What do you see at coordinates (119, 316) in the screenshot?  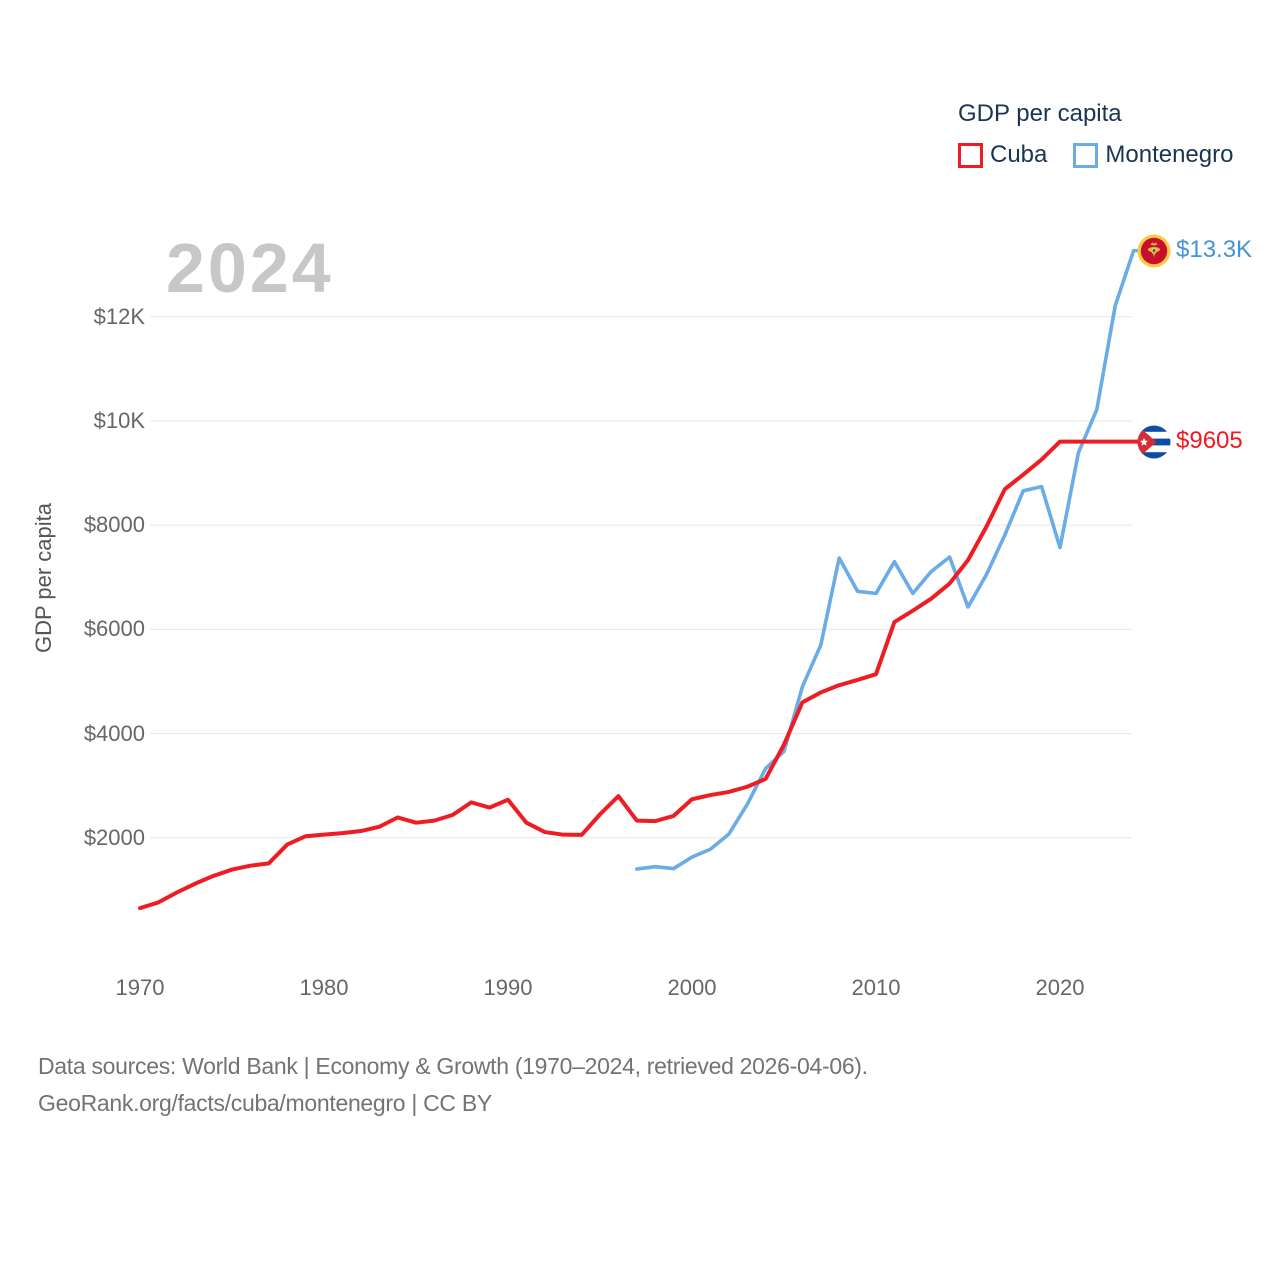 I see `y-axis-tick-label: $12K` at bounding box center [119, 316].